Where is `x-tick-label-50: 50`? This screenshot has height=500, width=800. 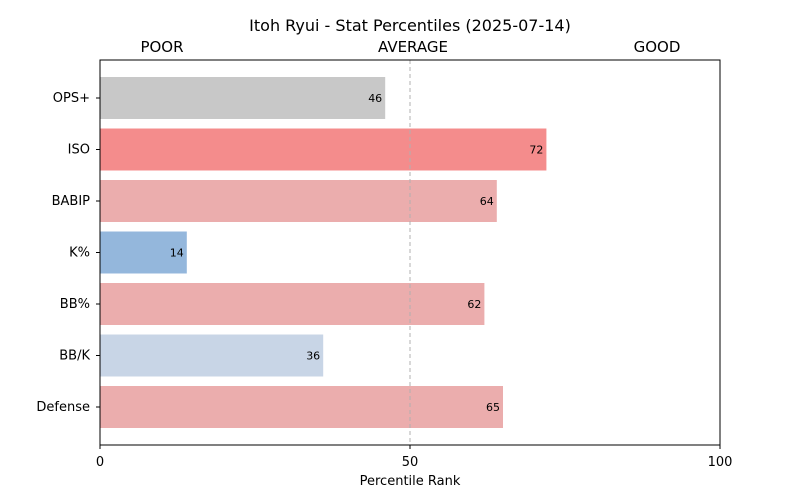 x-tick-label-50: 50 is located at coordinates (410, 462).